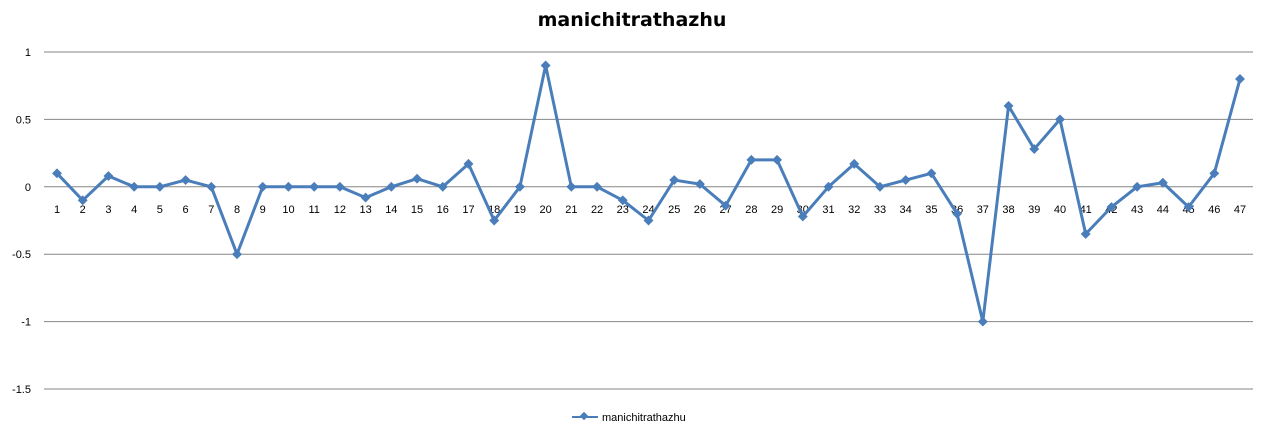 The image size is (1264, 432). I want to click on x-tick-label: 32, so click(854, 210).